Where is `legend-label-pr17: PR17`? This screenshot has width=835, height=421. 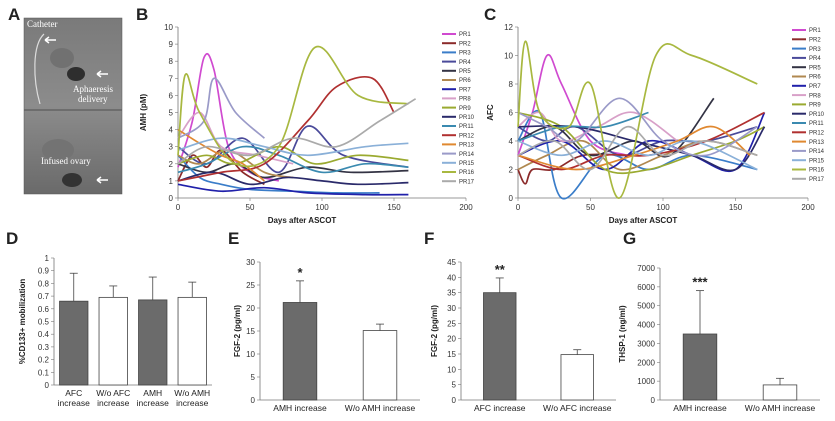 legend-label-pr17: PR17 is located at coordinates (817, 180).